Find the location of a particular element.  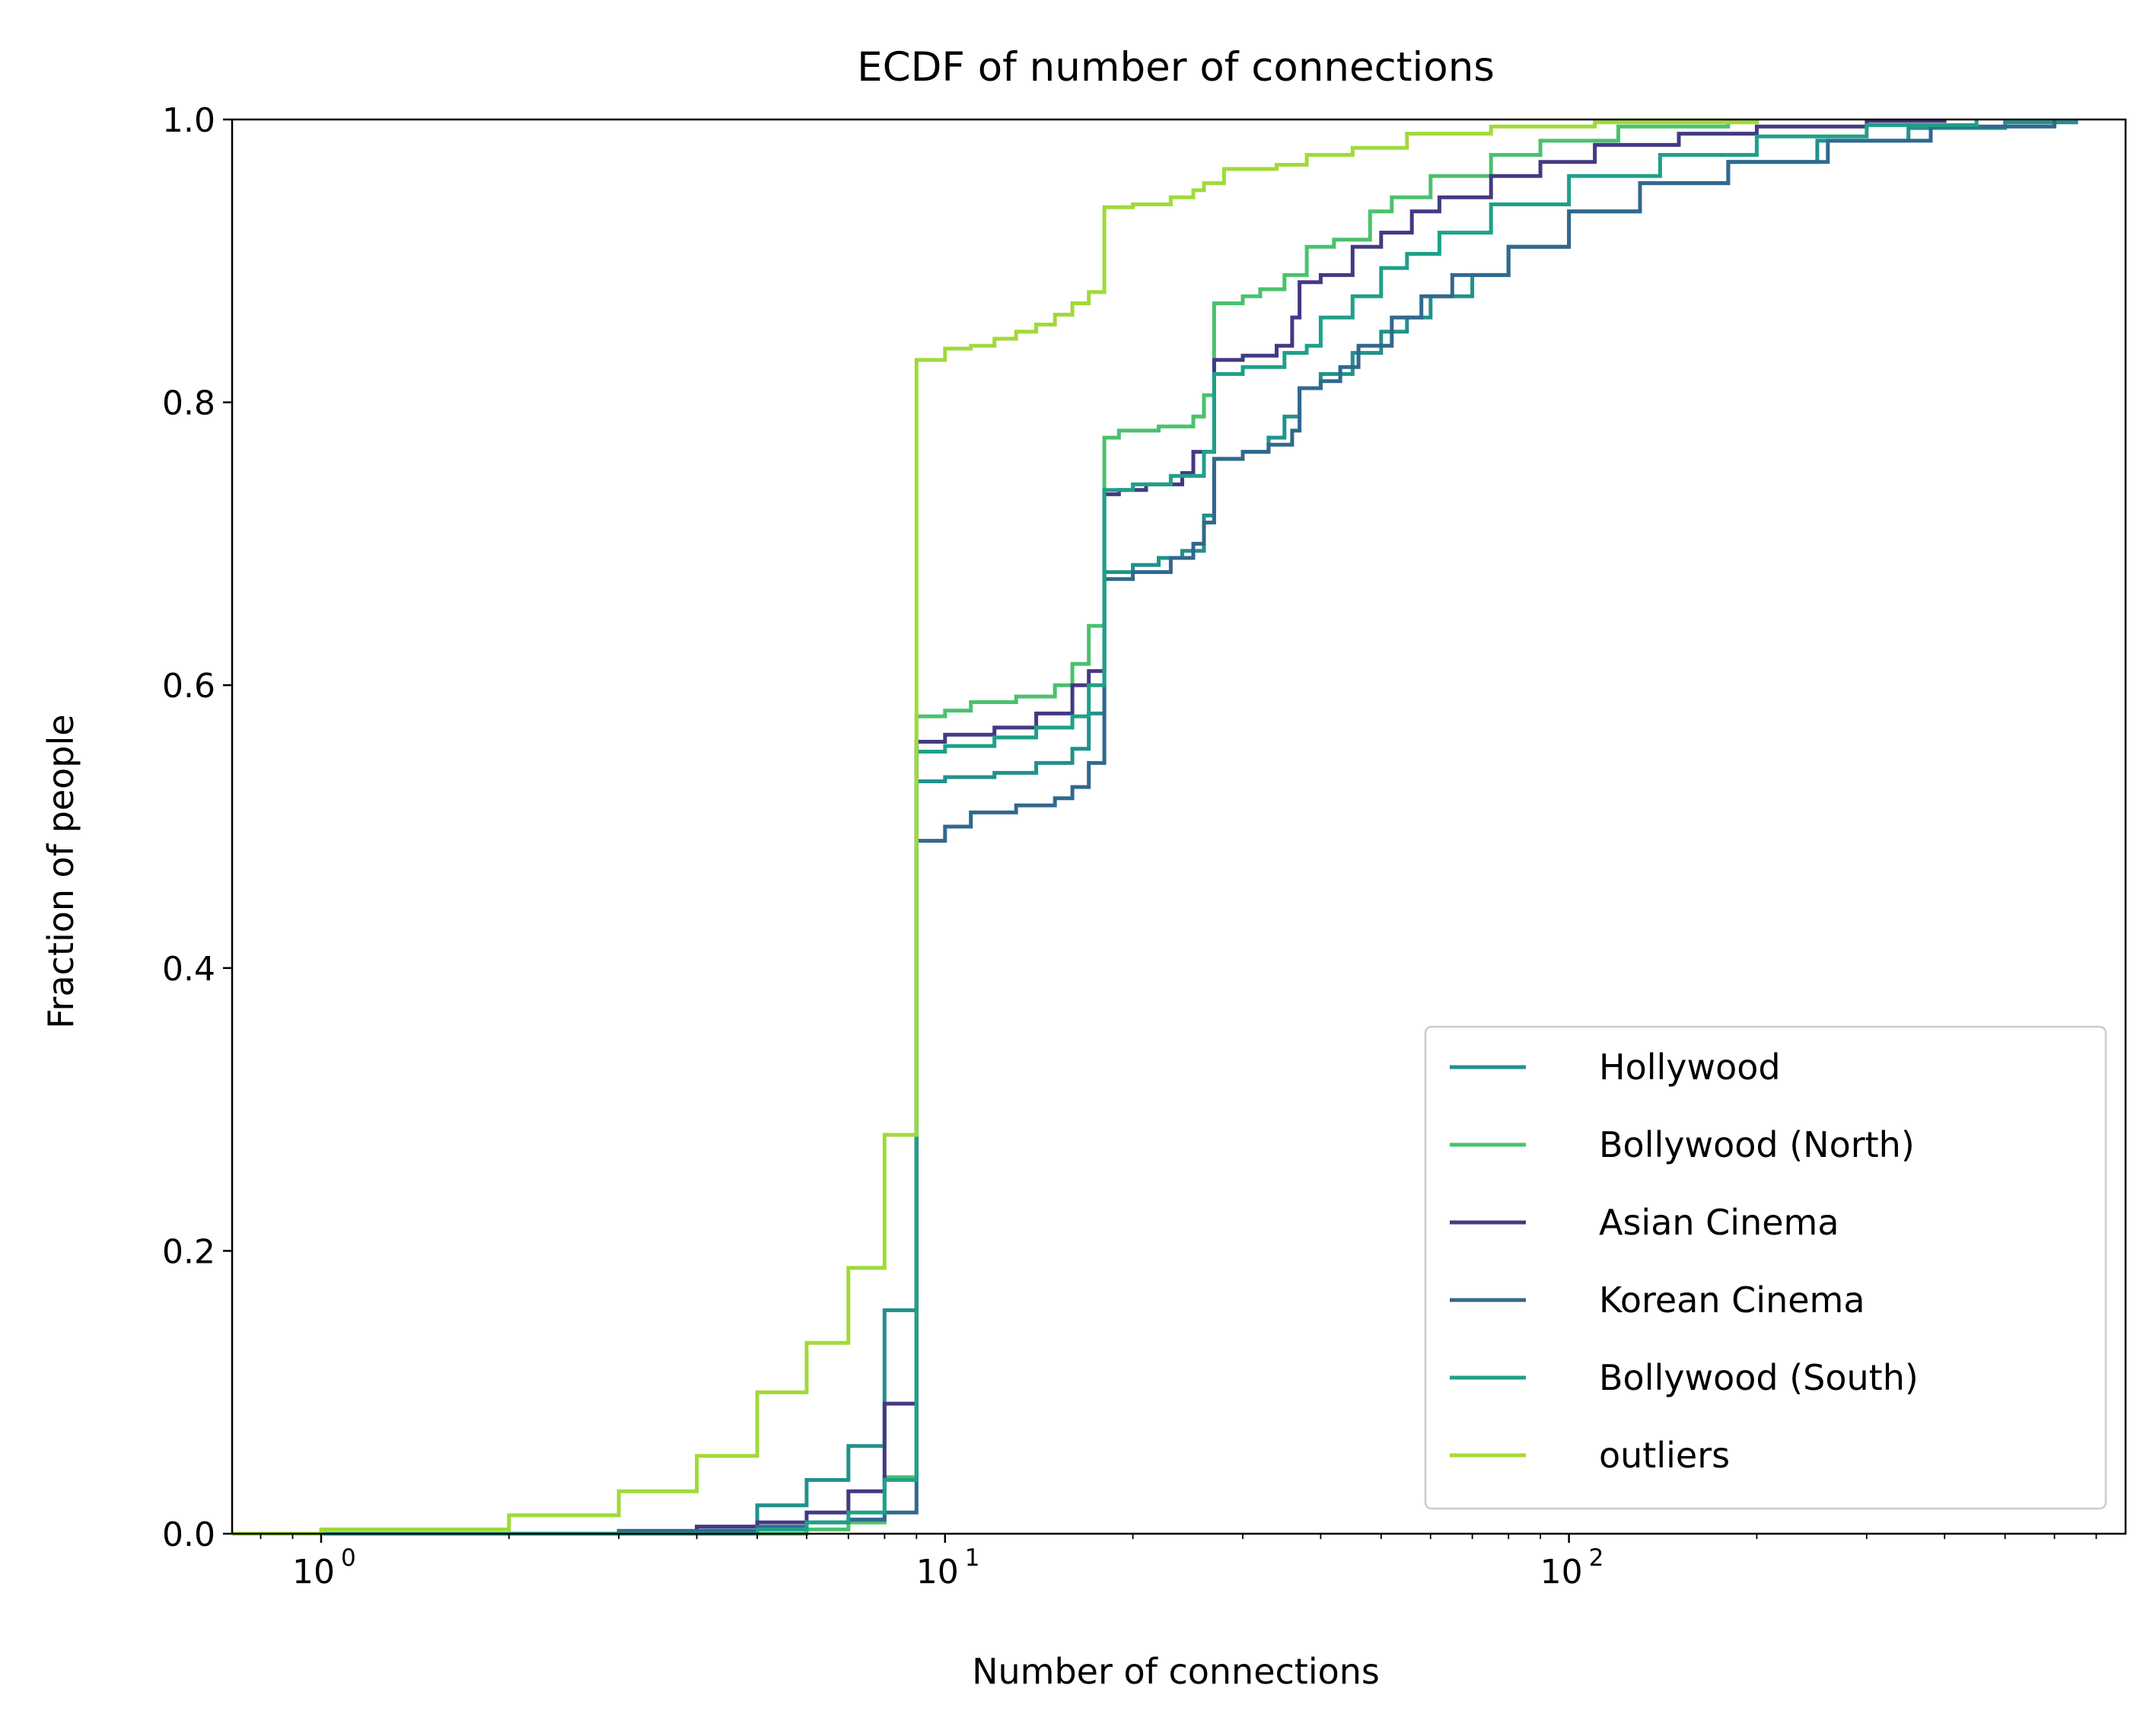

x-axis-label: Number of connections is located at coordinates (1176, 1671).